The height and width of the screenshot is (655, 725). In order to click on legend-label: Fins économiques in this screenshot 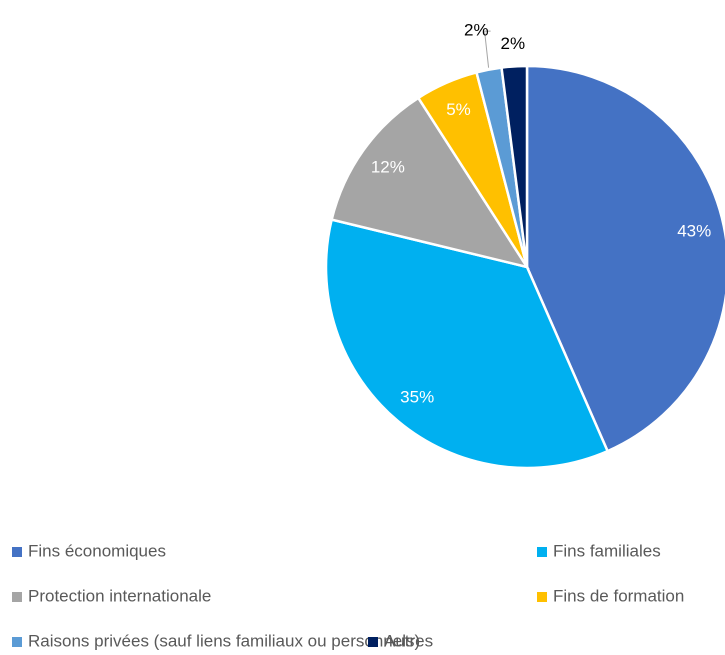, I will do `click(97, 550)`.